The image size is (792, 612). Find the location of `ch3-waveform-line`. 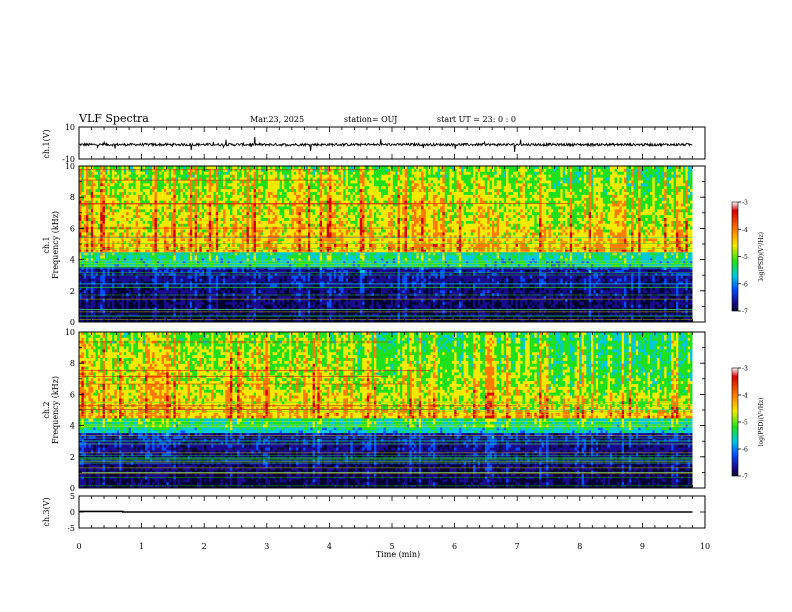

ch3-waveform-line is located at coordinates (386, 511).